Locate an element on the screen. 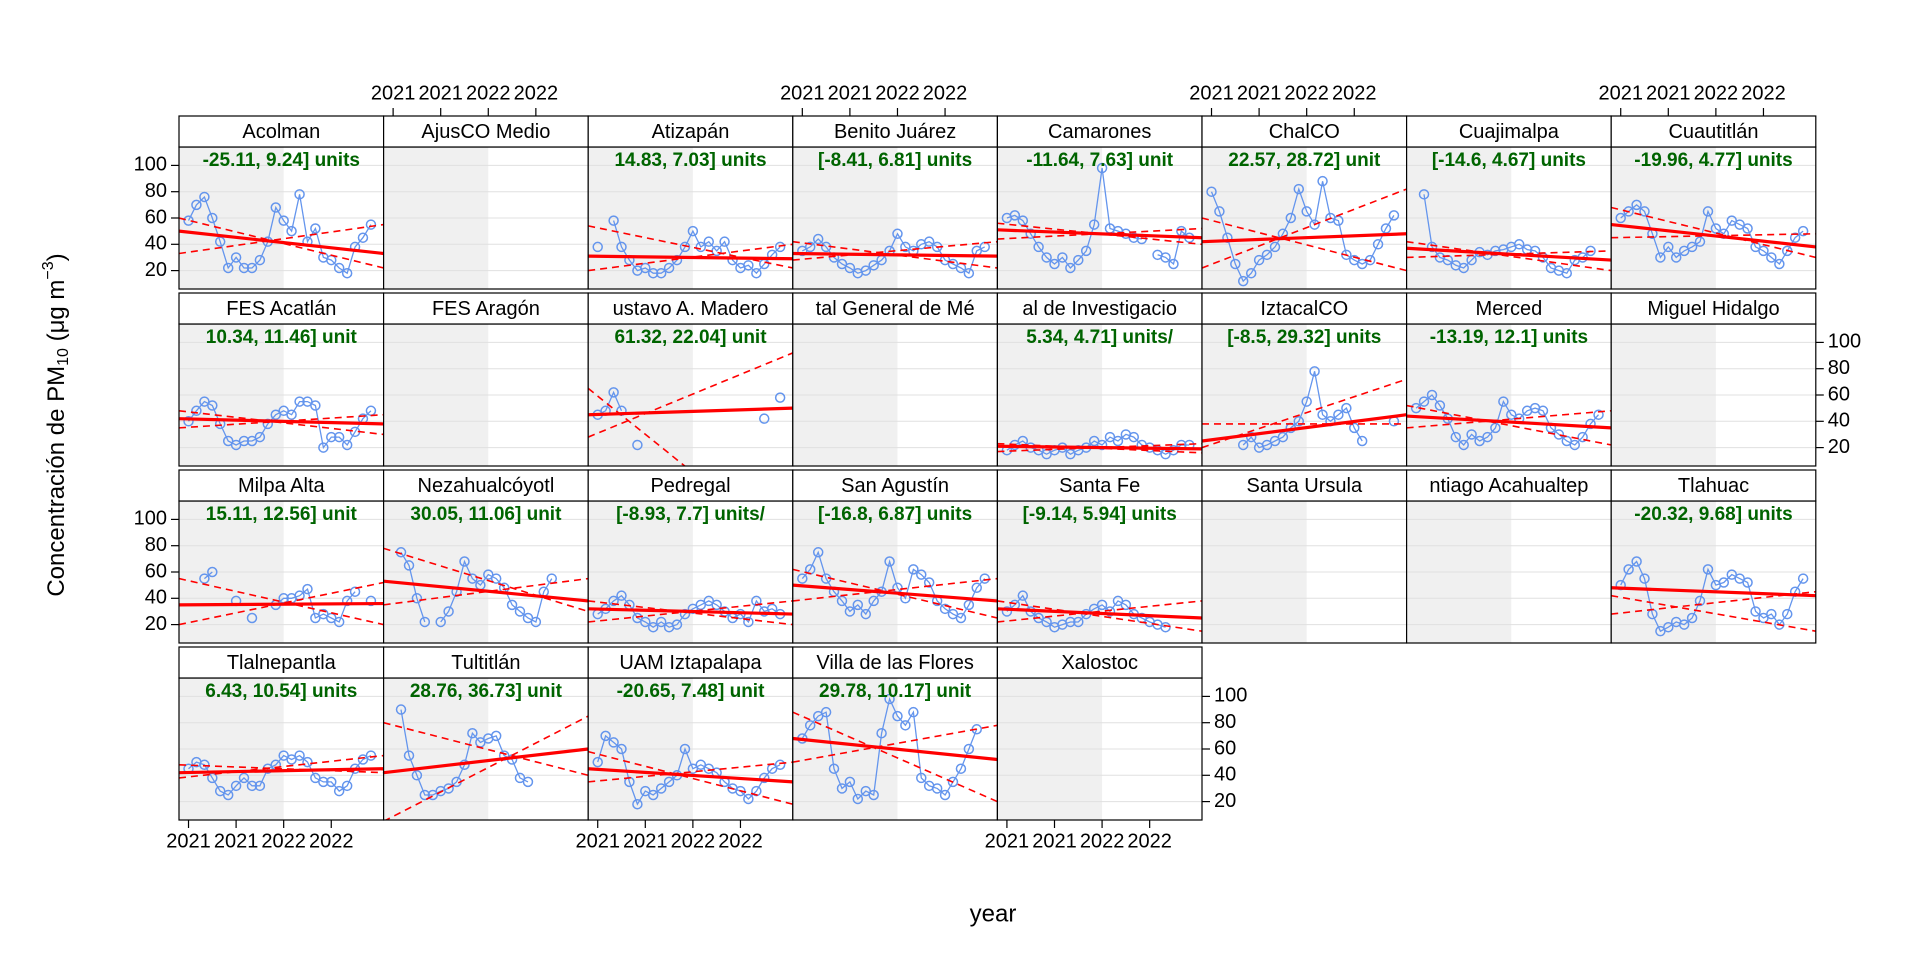 The height and width of the screenshot is (960, 1920). annotation: -20.32, 9.68] units is located at coordinates (1713, 514).